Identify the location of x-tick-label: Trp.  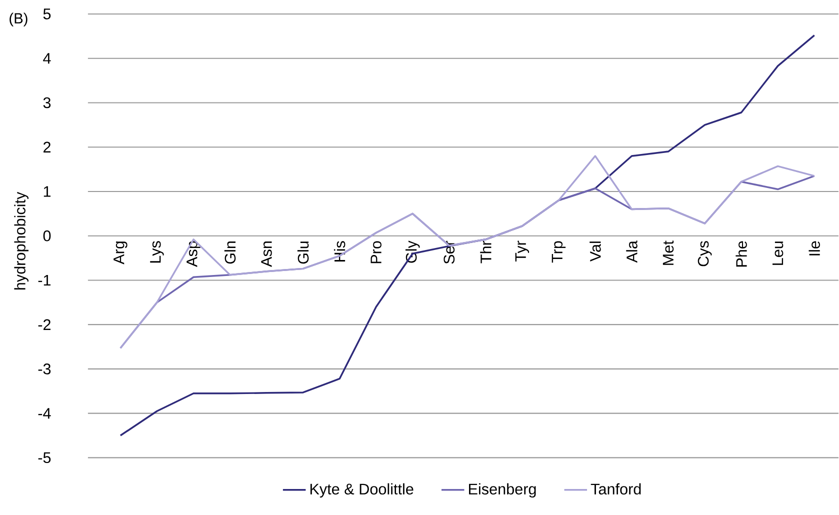
(559, 252).